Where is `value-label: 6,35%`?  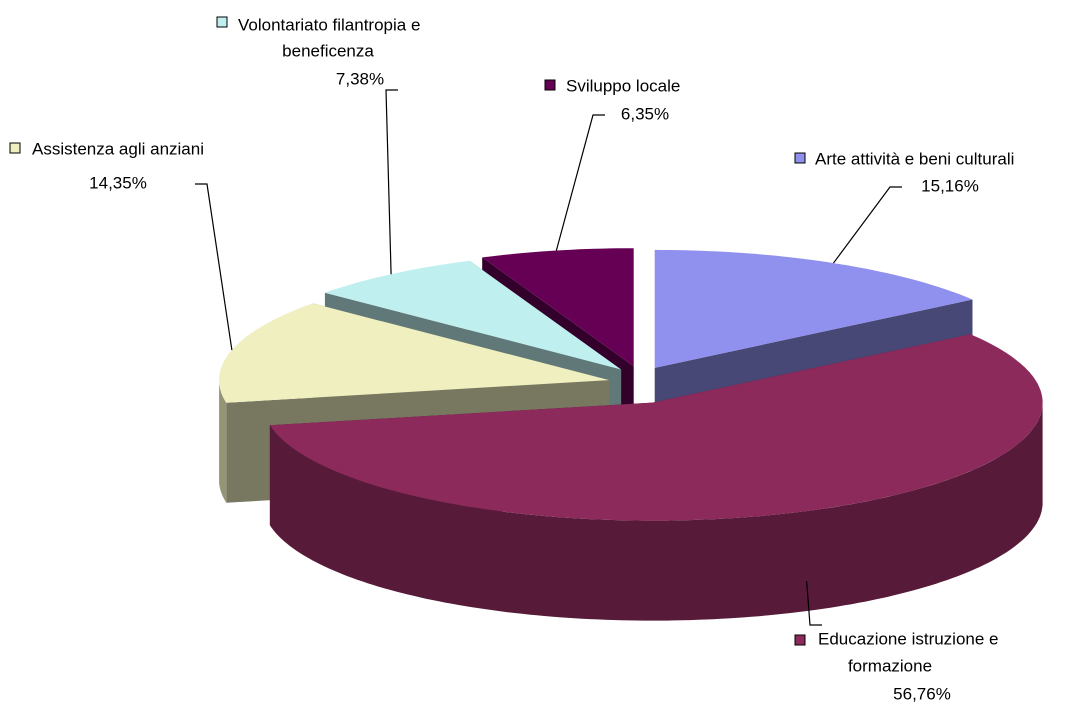
value-label: 6,35% is located at coordinates (645, 113).